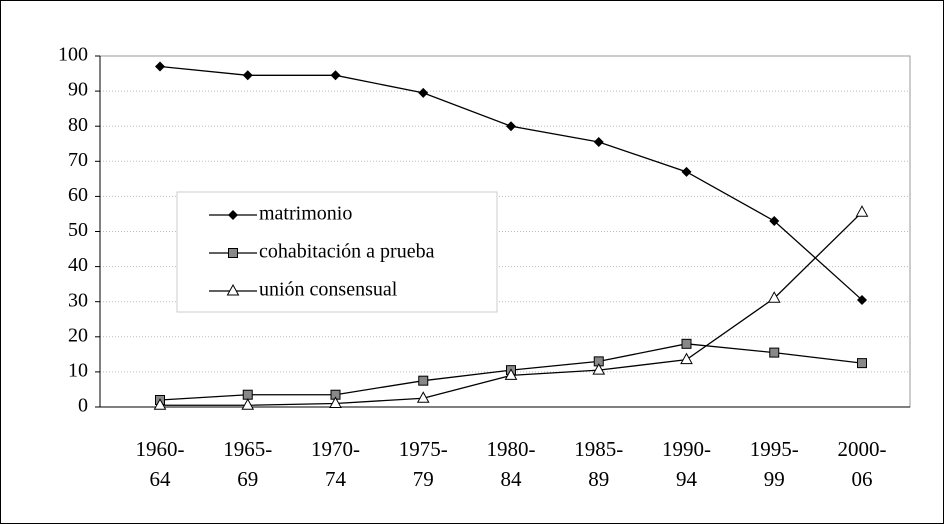 This screenshot has width=944, height=524. What do you see at coordinates (78, 370) in the screenshot?
I see `y-tick-label: 10` at bounding box center [78, 370].